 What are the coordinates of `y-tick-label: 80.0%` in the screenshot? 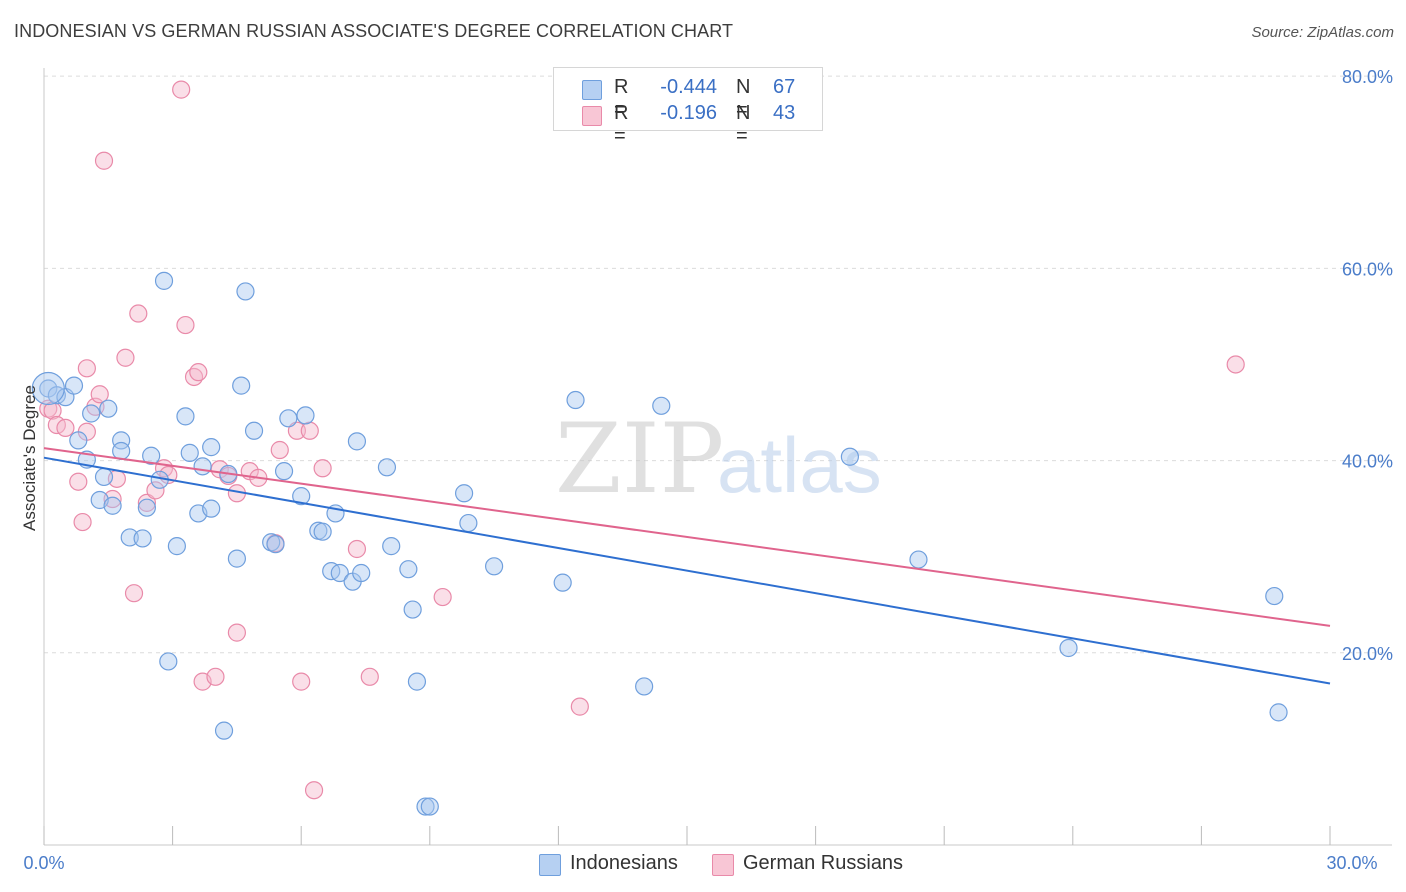 It's located at (1367, 77).